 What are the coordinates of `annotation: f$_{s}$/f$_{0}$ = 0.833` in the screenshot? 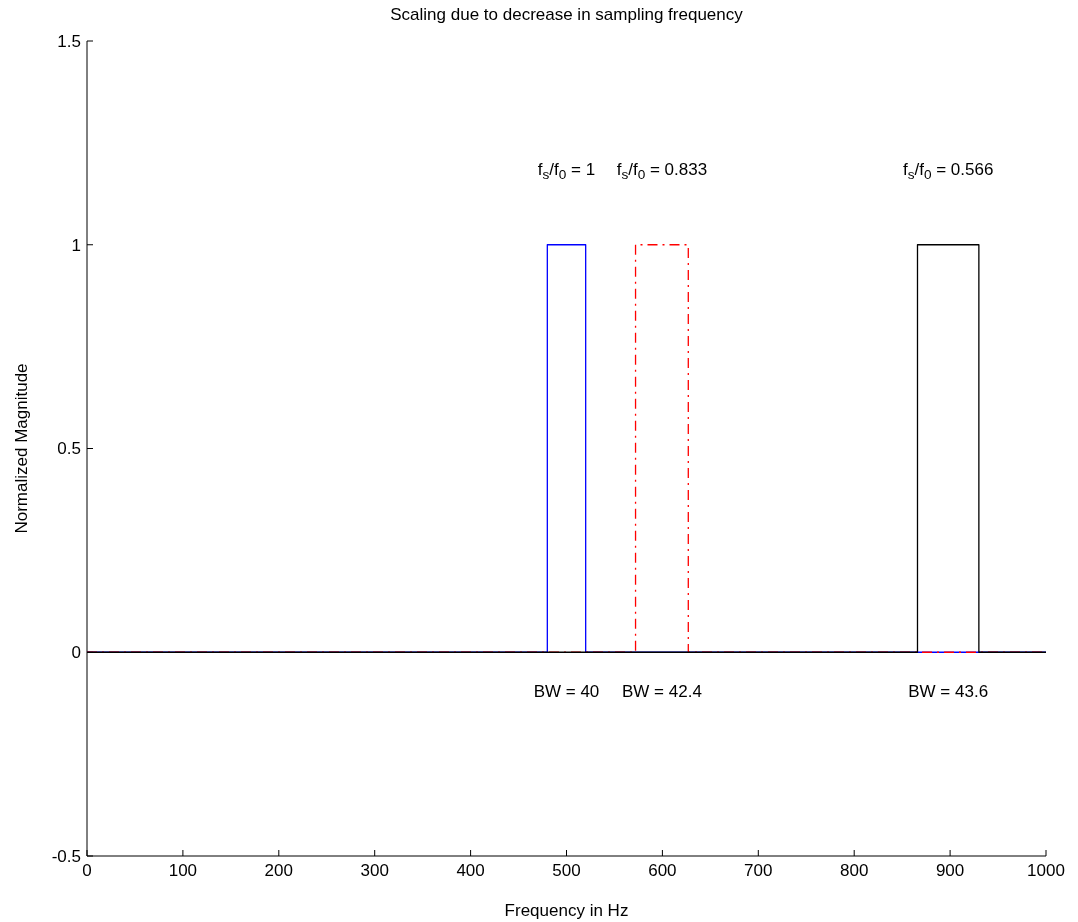 It's located at (662, 170).